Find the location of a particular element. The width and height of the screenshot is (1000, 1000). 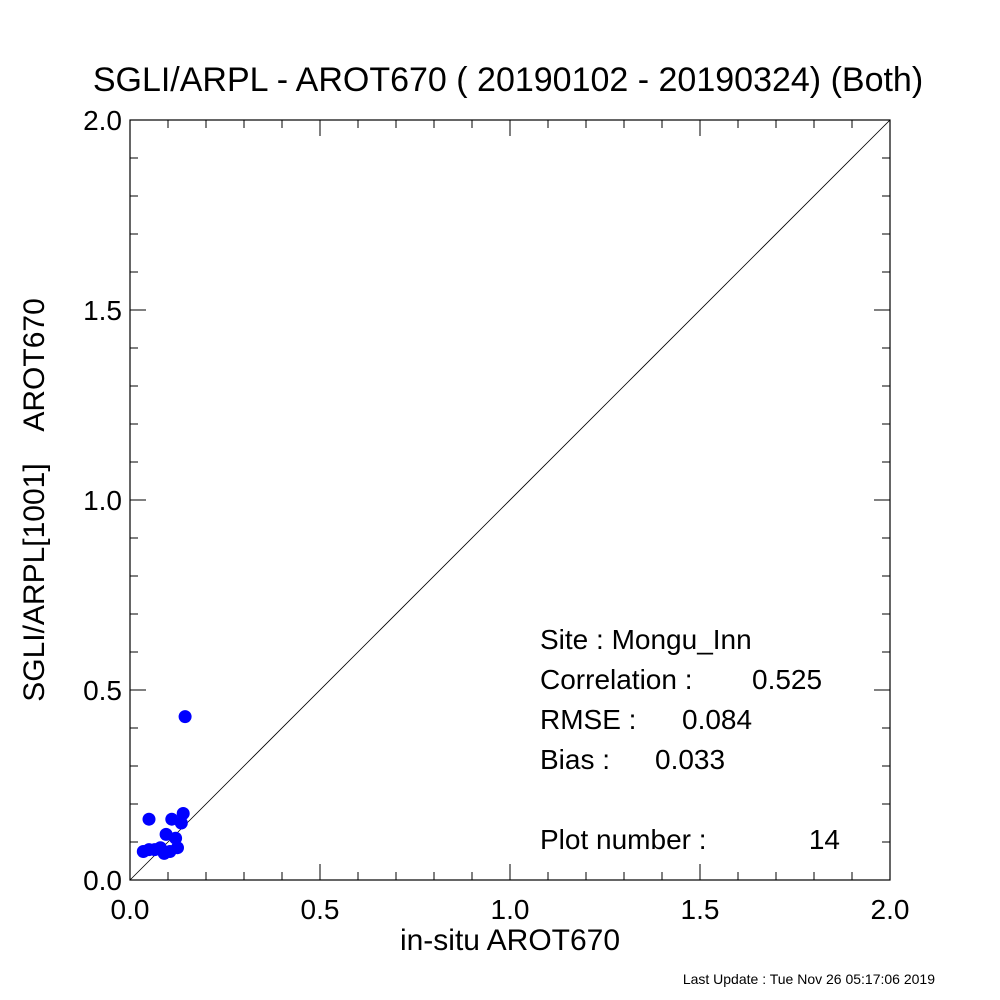

x-tick-label: 1.5 is located at coordinates (700, 909).